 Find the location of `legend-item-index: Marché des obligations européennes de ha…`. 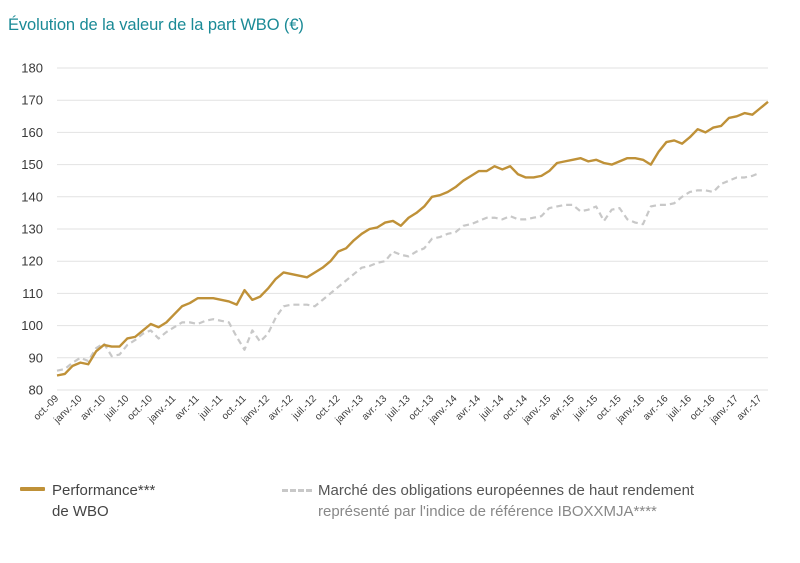

legend-item-index: Marché des obligations européennes de ha… is located at coordinates (488, 501).